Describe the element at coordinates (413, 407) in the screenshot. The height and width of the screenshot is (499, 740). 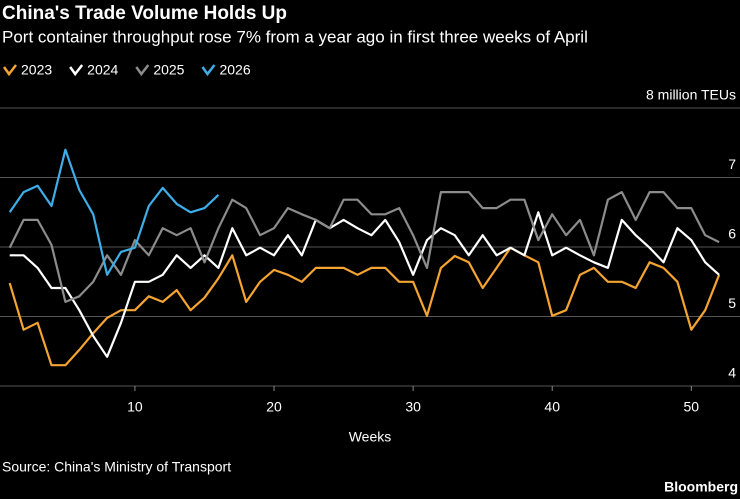
I see `x-tick-label: 30` at that location.